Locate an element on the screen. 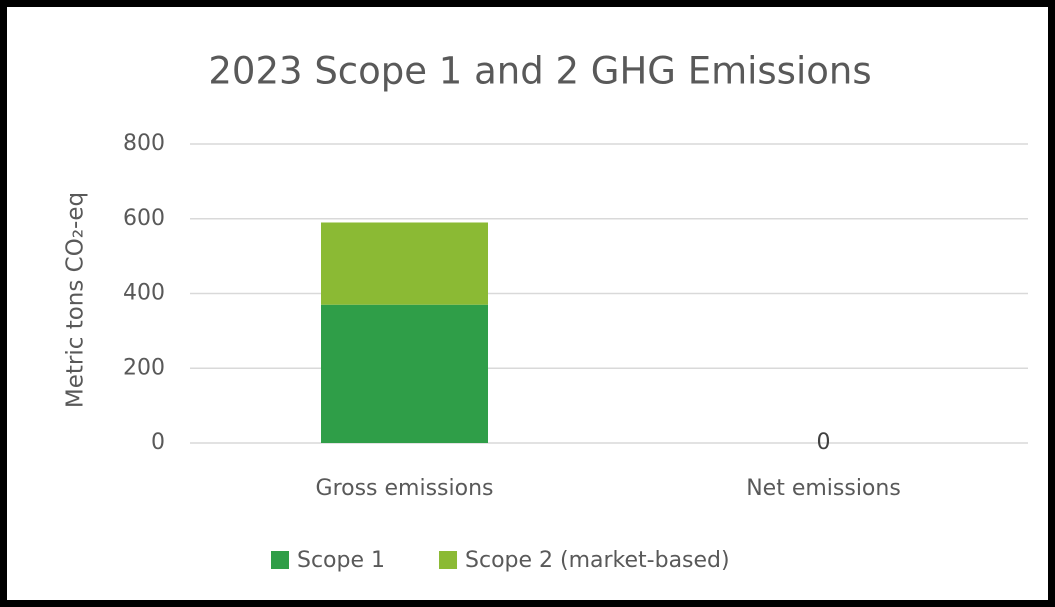 The width and height of the screenshot is (1055, 607). x-tick-label: Gross emissions is located at coordinates (405, 488).